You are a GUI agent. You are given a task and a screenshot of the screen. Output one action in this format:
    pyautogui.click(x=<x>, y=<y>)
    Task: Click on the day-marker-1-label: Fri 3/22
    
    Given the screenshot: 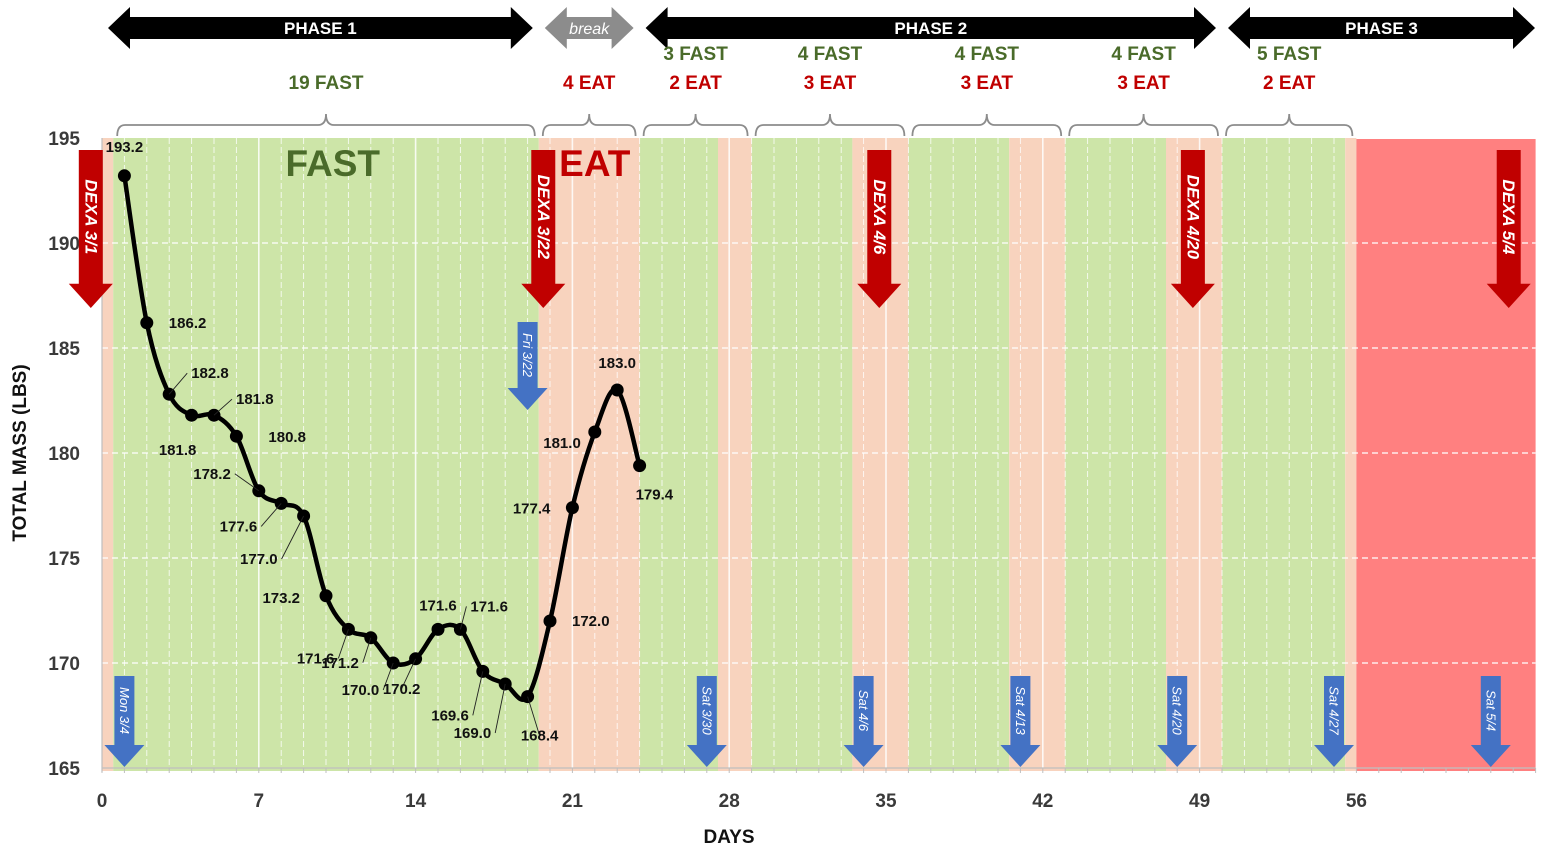 What is the action you would take?
    pyautogui.click(x=527, y=355)
    